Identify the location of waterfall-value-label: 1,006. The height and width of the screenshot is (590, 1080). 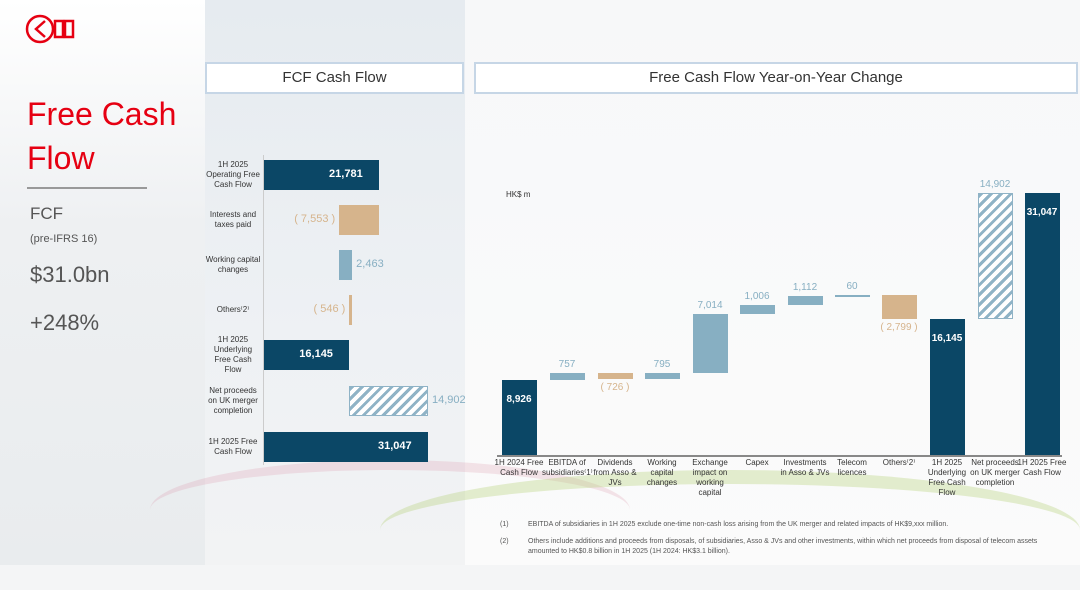
(757, 297).